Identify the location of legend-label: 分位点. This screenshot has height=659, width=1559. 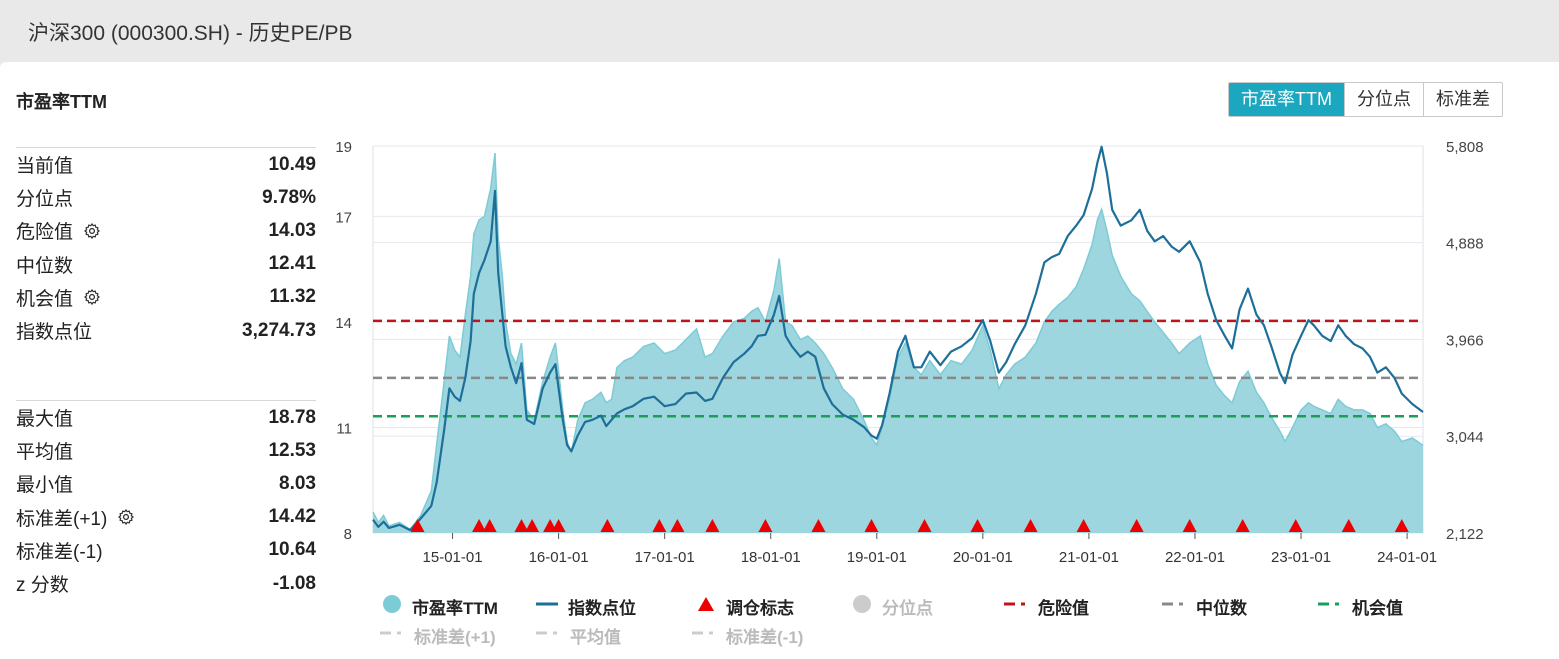
(907, 608).